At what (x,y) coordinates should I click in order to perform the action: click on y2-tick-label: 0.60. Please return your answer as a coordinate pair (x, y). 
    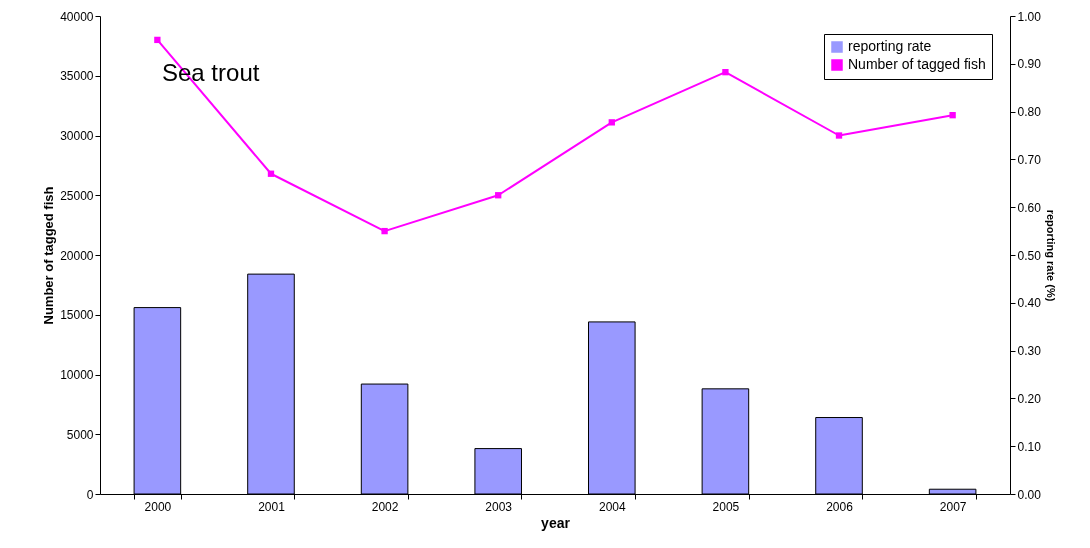
    Looking at the image, I should click on (1029, 207).